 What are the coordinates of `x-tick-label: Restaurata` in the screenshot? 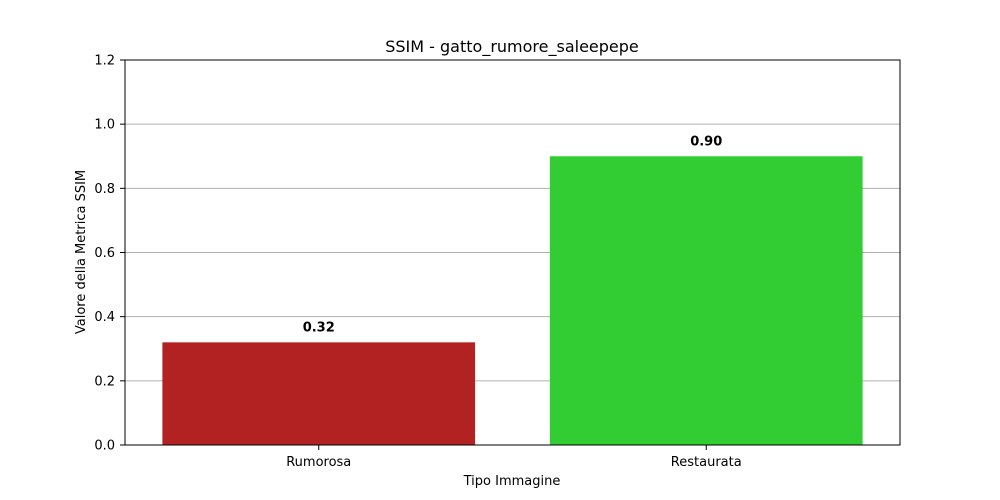 It's located at (706, 462).